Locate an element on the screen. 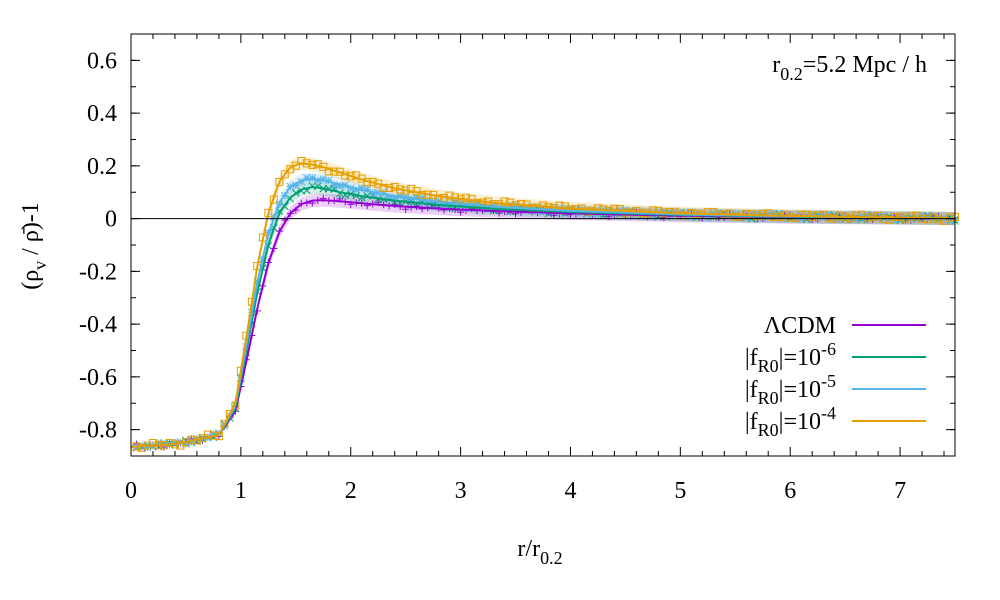 The height and width of the screenshot is (600, 1000). x-tick-label: 2 is located at coordinates (351, 491).